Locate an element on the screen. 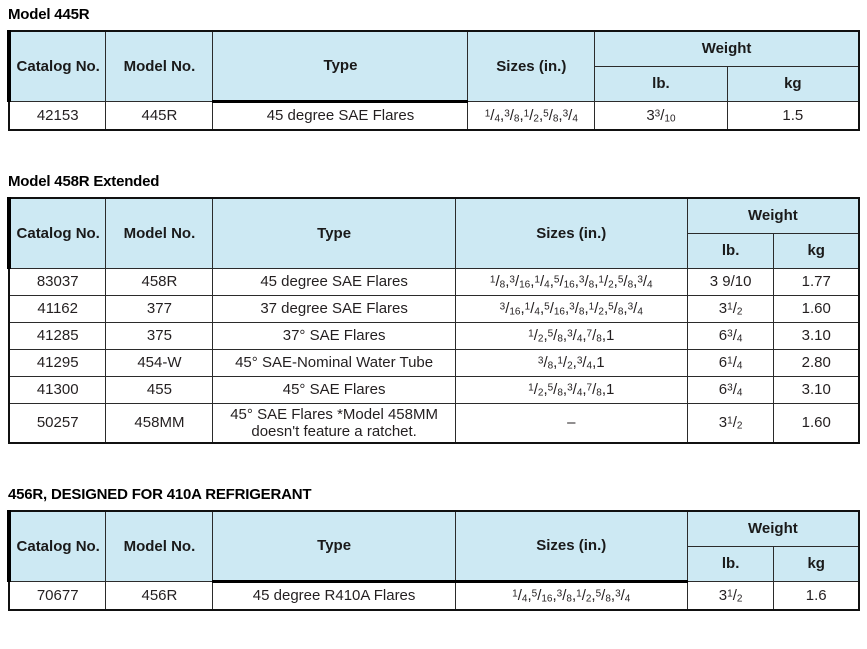  cell-catalog: 41285 is located at coordinates (57, 335).